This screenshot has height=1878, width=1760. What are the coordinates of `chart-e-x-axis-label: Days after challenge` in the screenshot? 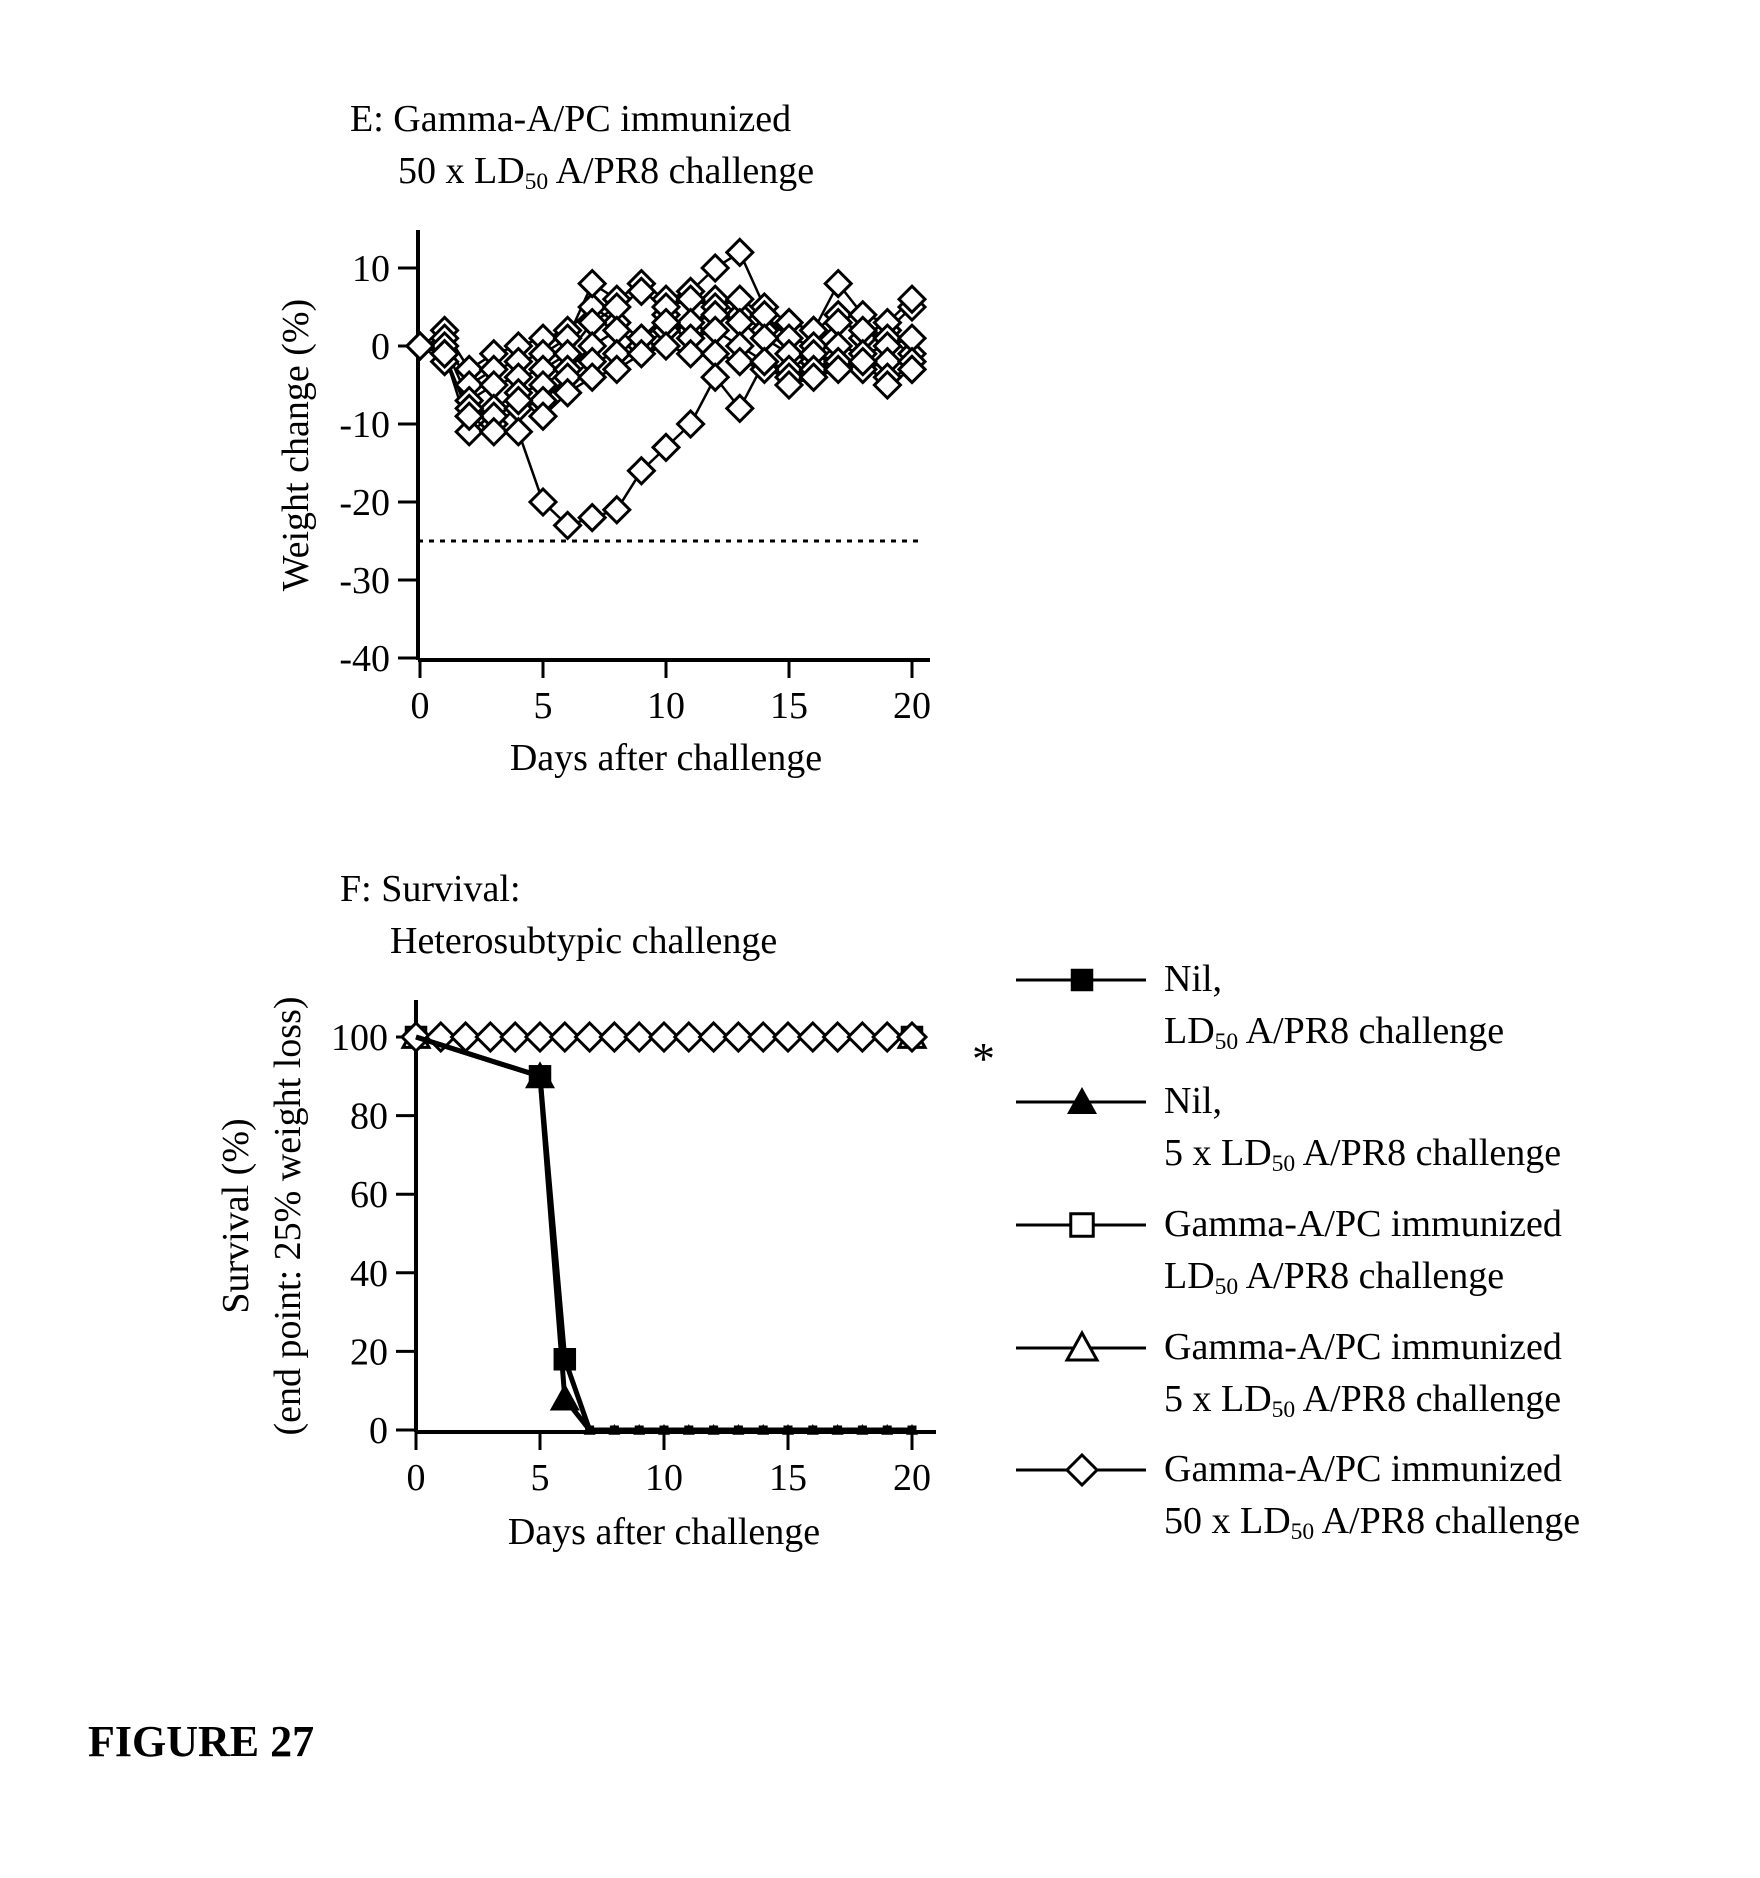 It's located at (666, 758).